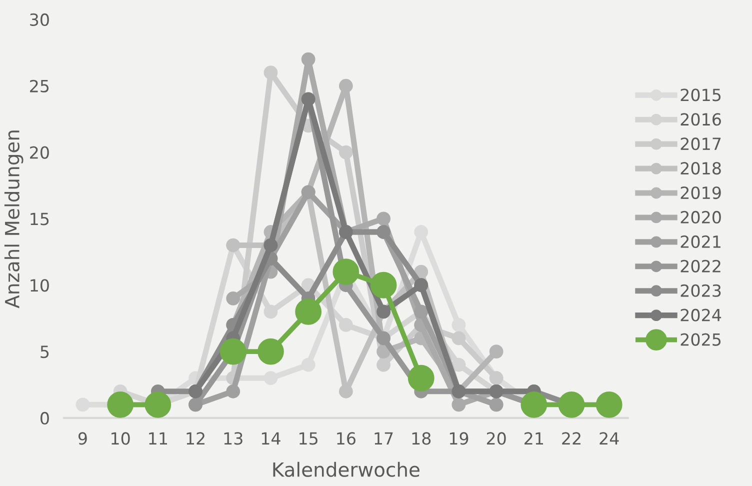 The height and width of the screenshot is (486, 752). Describe the element at coordinates (271, 438) in the screenshot. I see `x-tick-label: 14` at that location.